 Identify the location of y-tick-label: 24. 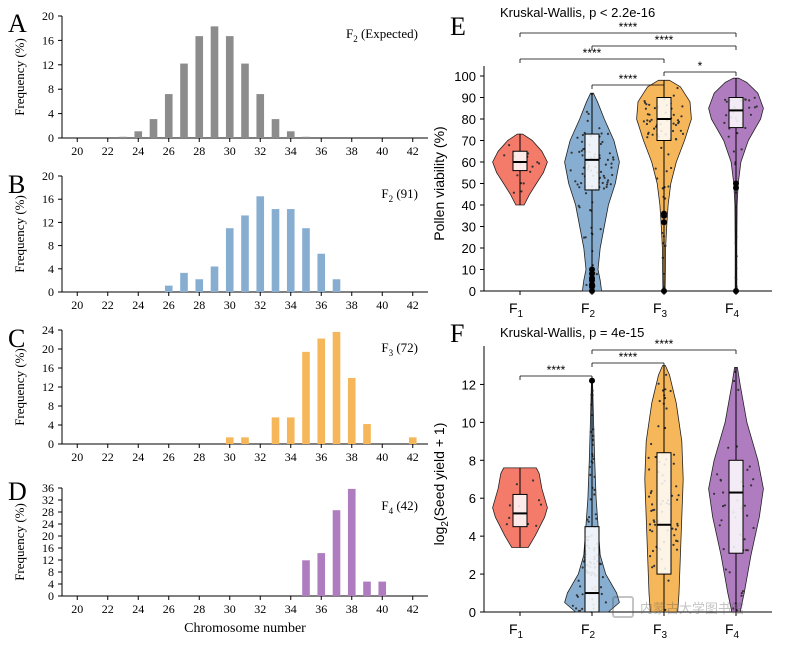
(48, 524).